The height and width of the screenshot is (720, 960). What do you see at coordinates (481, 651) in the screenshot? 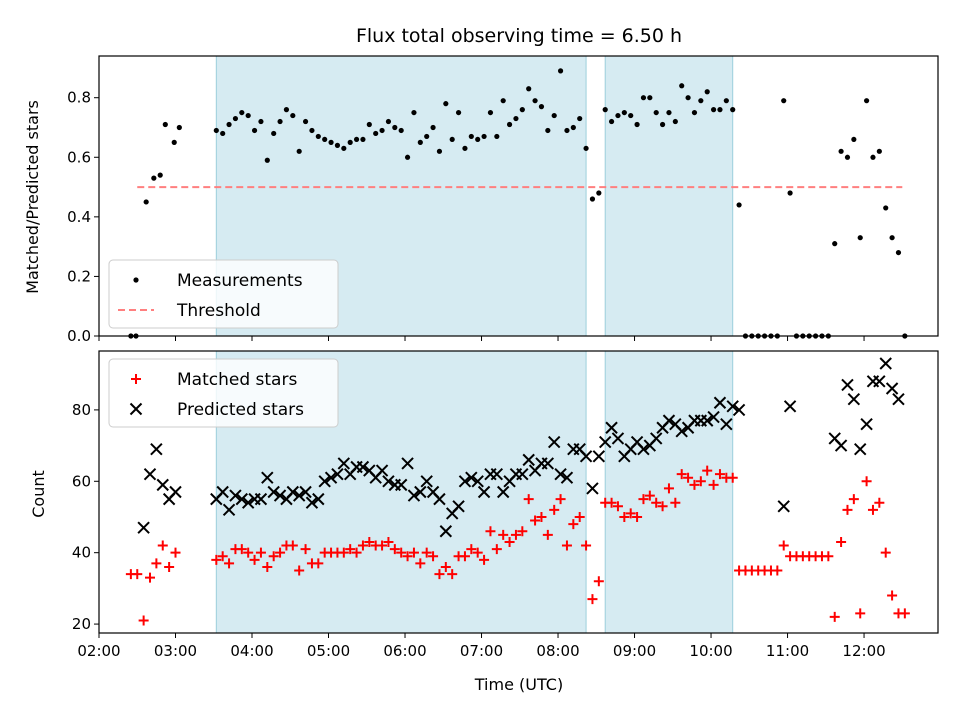
I see `x-tick-label-5: 07:00` at bounding box center [481, 651].